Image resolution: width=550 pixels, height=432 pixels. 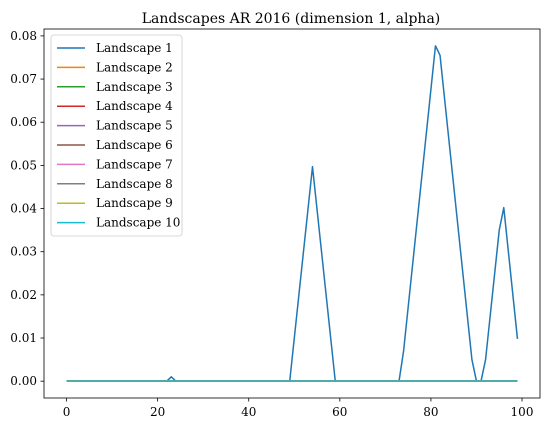 I want to click on x-tick-label: 40, so click(x=248, y=412).